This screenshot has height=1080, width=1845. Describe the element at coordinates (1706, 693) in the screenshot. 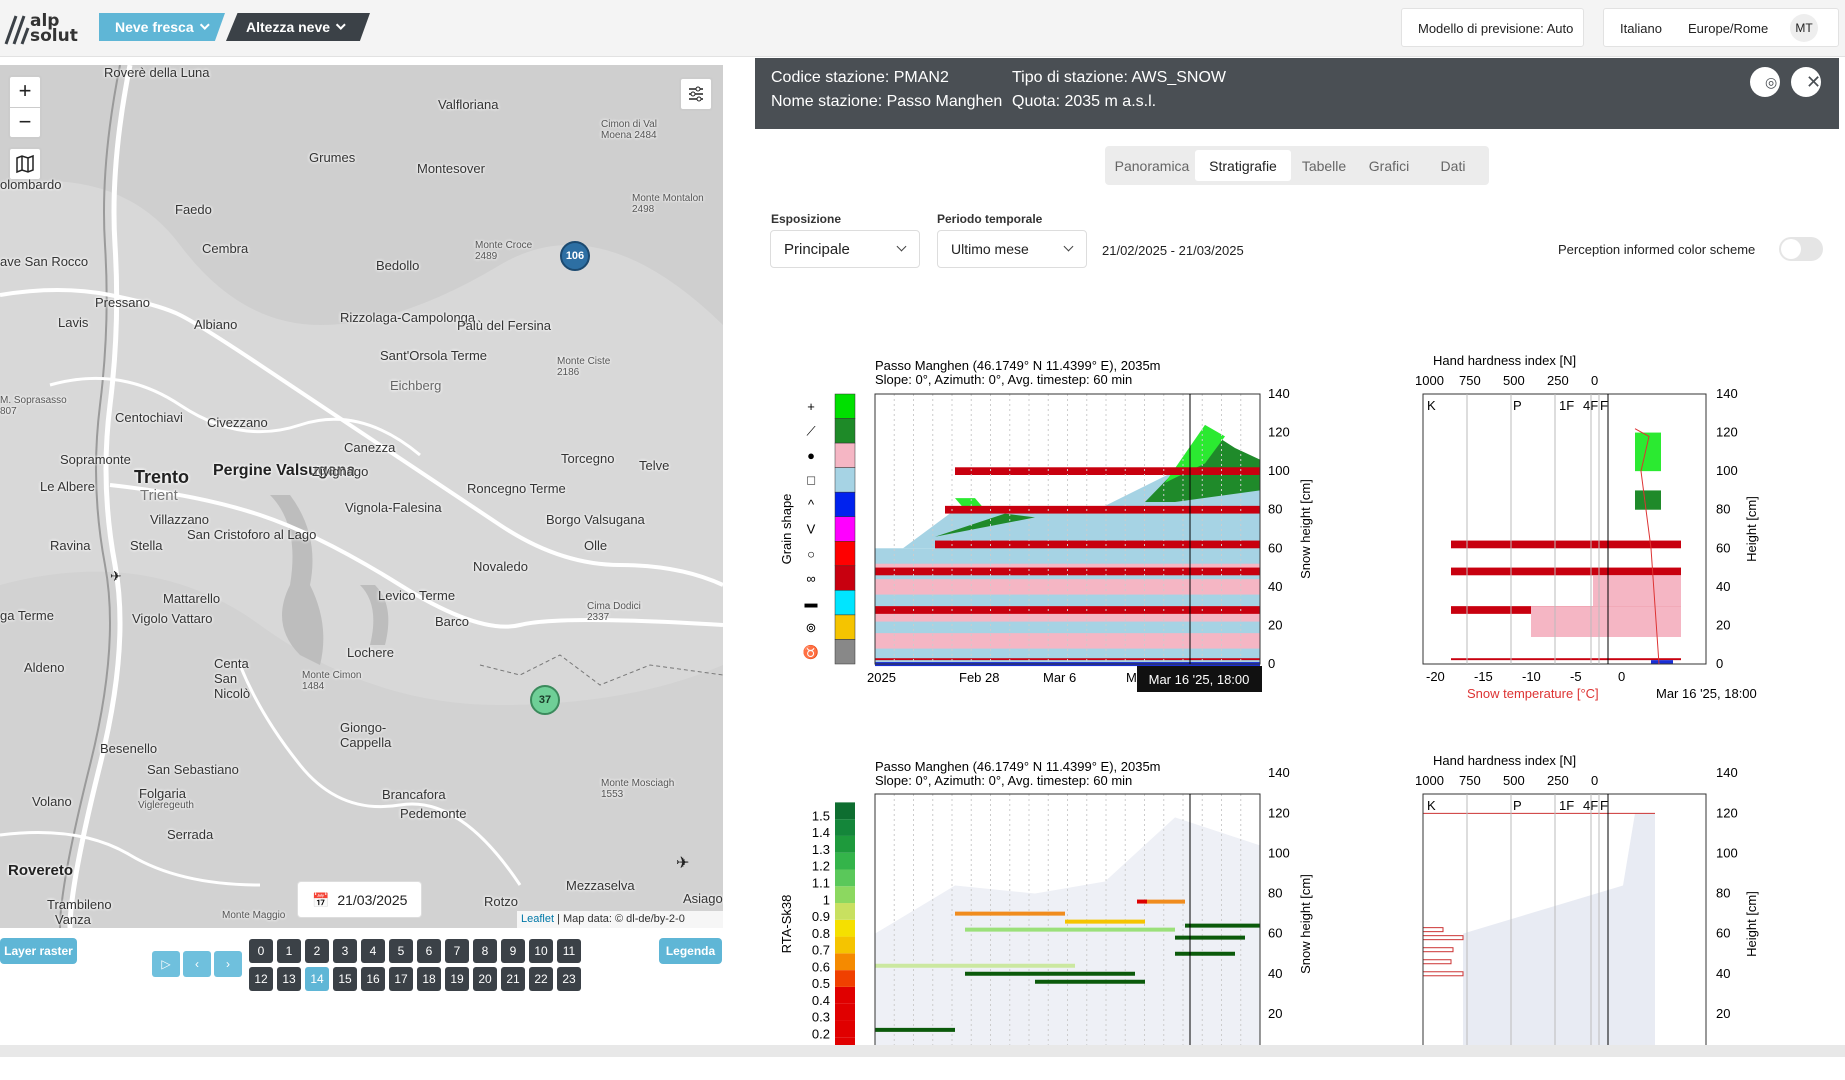

I see `profile-time: Mar 16 '25, 18:00` at that location.